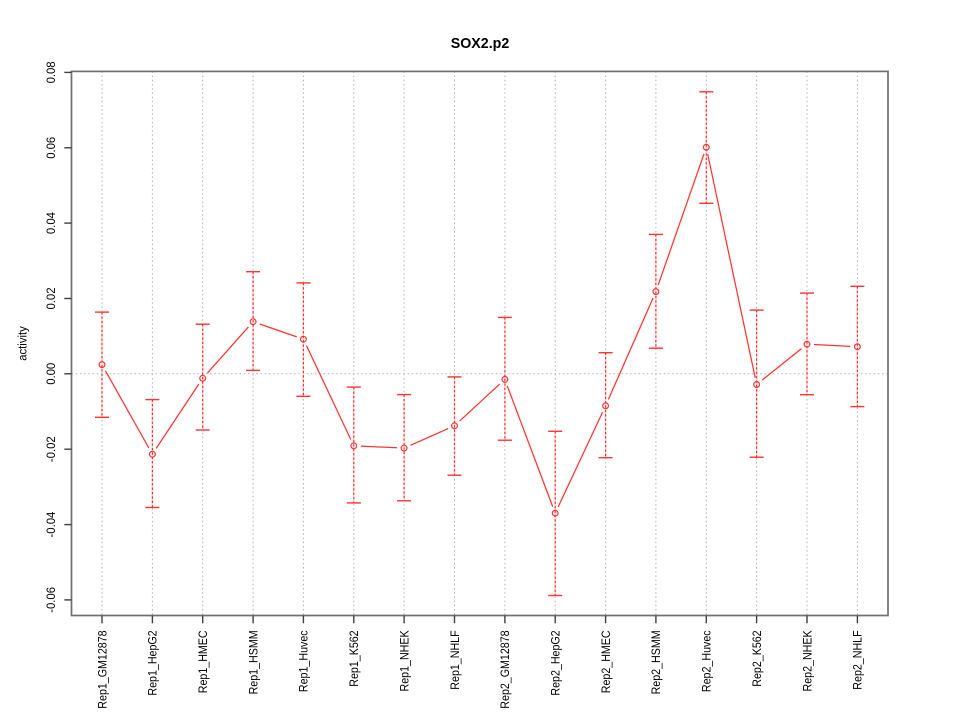 The width and height of the screenshot is (960, 725). What do you see at coordinates (707, 661) in the screenshot?
I see `svg-text: Rep2_Huvec` at bounding box center [707, 661].